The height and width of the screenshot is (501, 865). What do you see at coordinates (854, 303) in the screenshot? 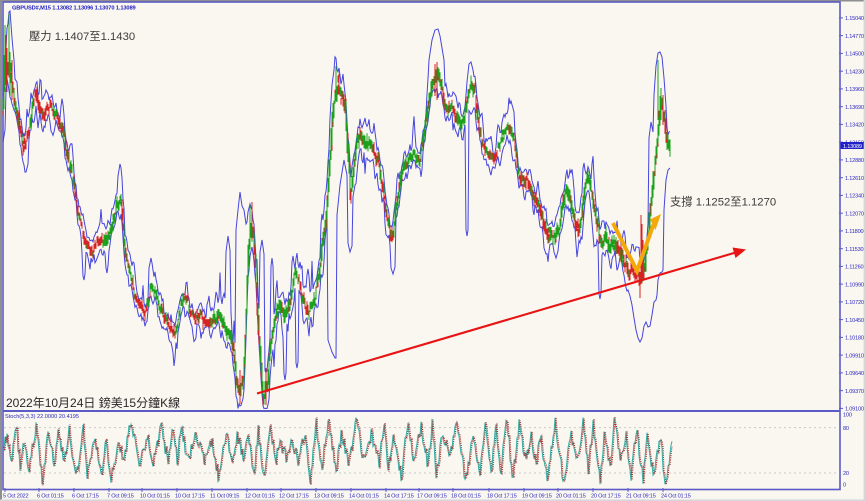
I see `svg-text: 1.10720` at bounding box center [854, 303].